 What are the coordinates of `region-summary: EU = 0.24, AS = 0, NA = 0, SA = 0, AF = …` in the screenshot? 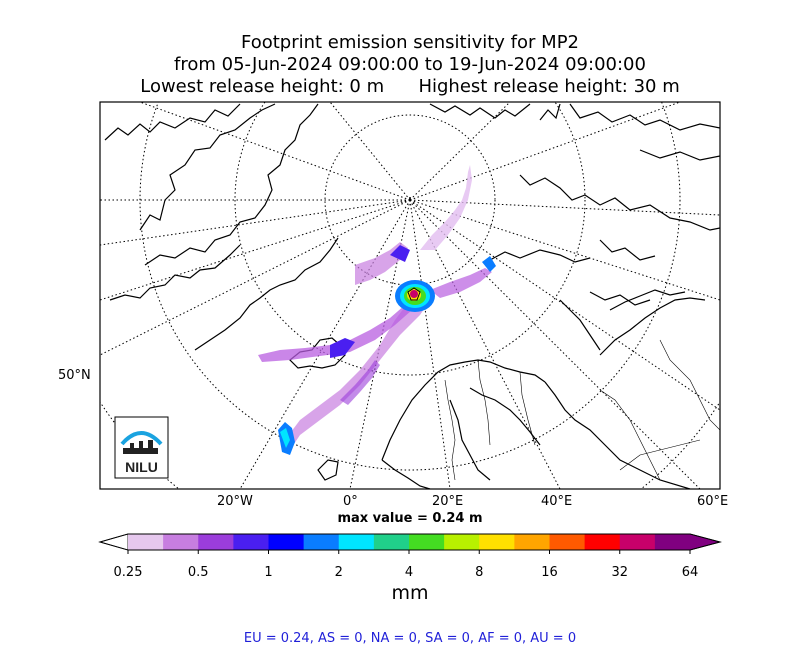 It's located at (410, 638).